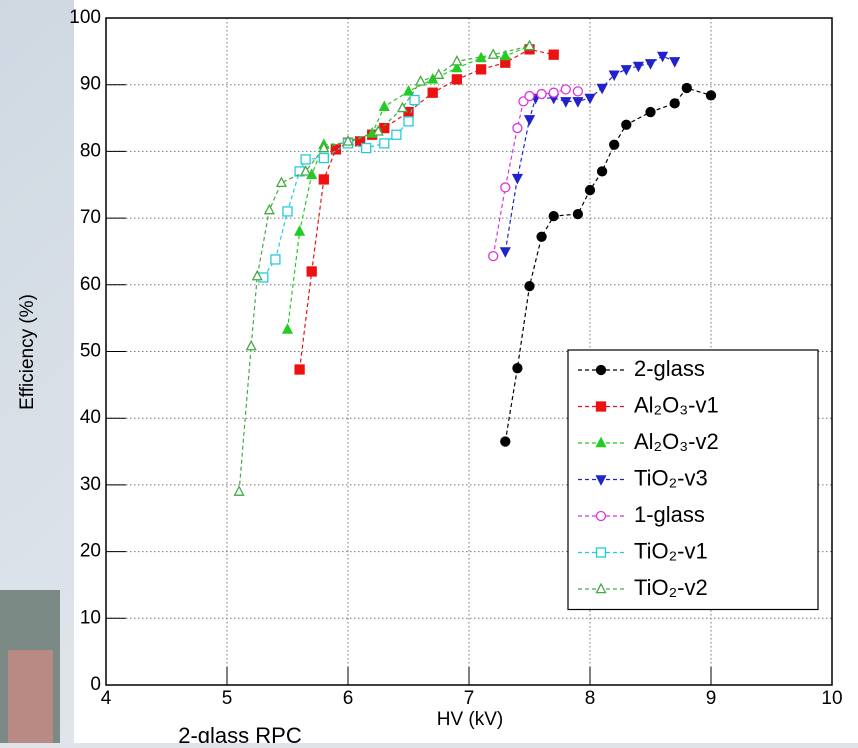  Describe the element at coordinates (348, 698) in the screenshot. I see `x-tick-label: 6` at that location.